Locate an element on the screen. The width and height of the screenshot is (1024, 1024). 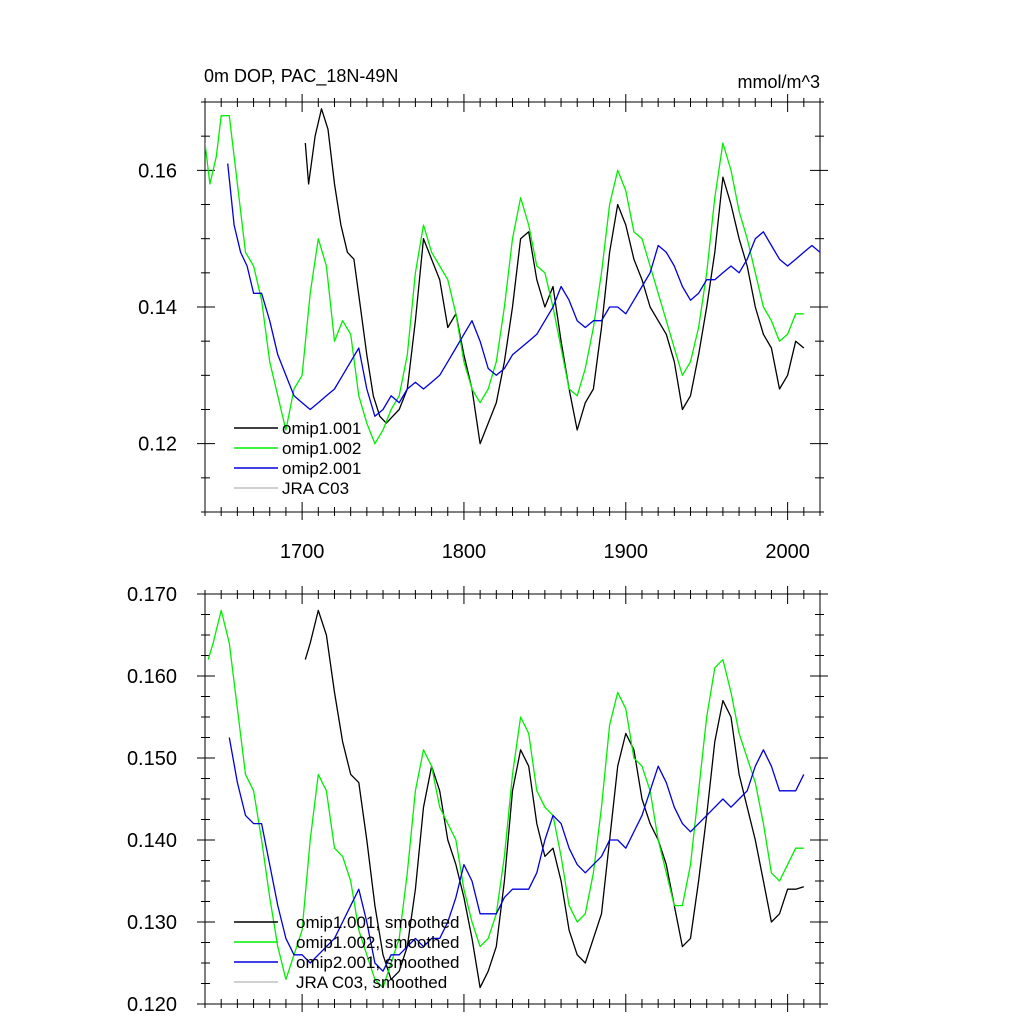
y-tick-label: 0.130 is located at coordinates (152, 923).